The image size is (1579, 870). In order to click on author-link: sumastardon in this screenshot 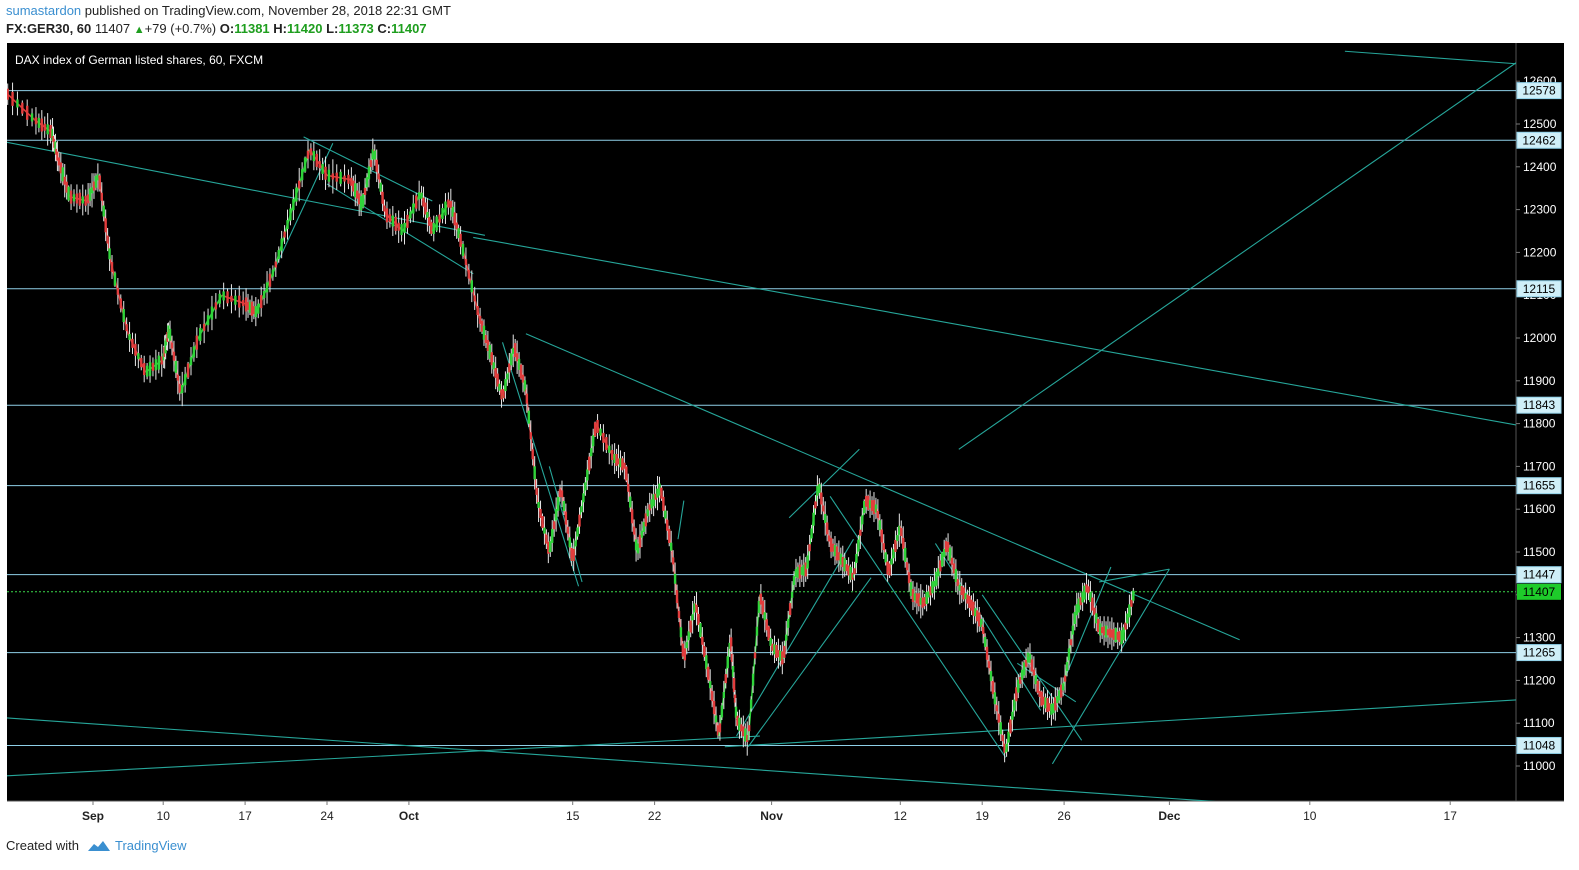, I will do `click(44, 10)`.